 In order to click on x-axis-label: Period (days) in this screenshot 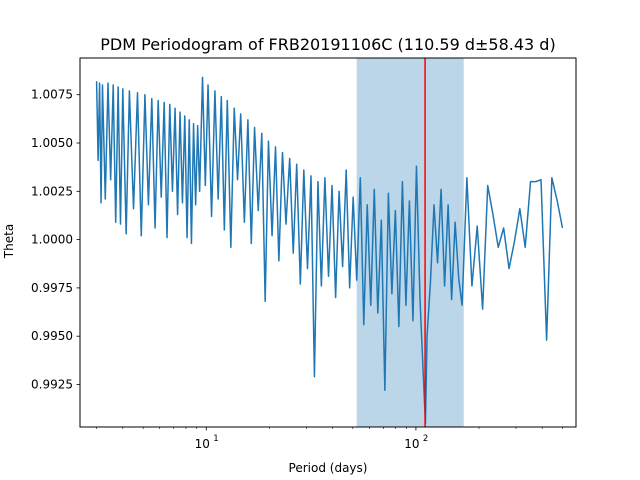, I will do `click(328, 468)`.